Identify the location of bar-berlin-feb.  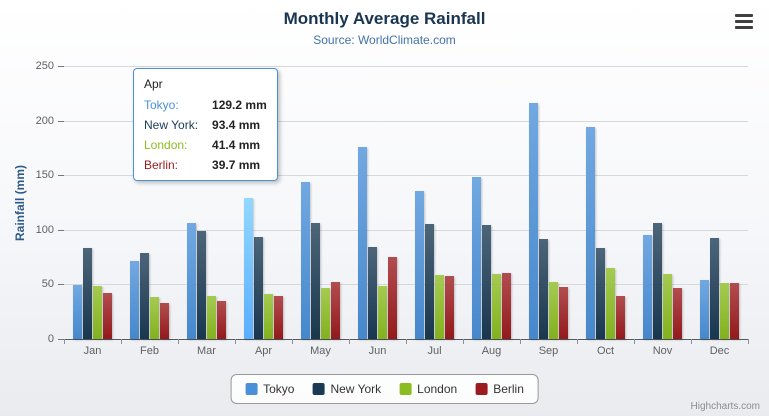
(164, 320).